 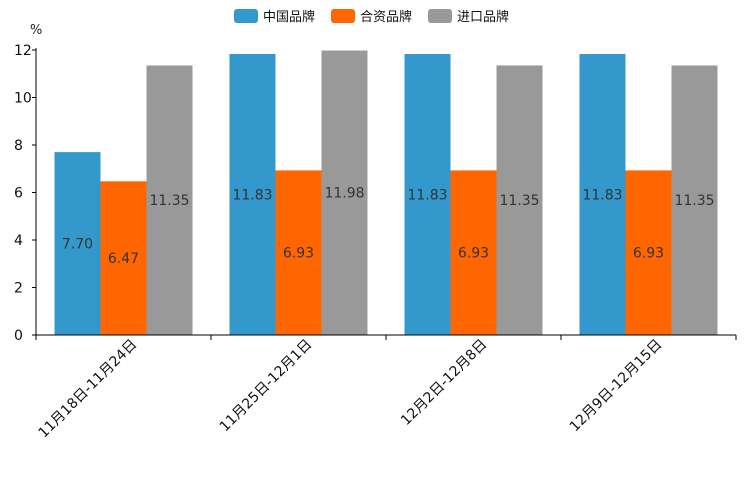 What do you see at coordinates (483, 17) in the screenshot?
I see `legend-label: 进口品牌` at bounding box center [483, 17].